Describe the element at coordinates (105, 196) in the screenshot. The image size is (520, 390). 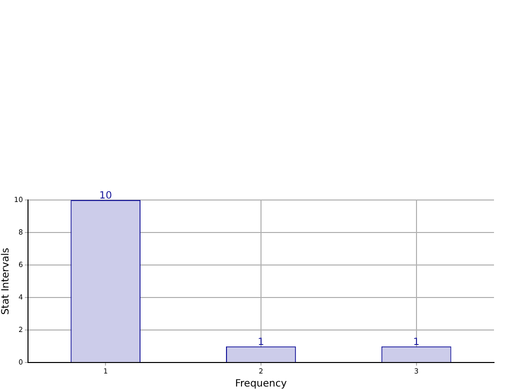
I see `data-label: 10` at that location.